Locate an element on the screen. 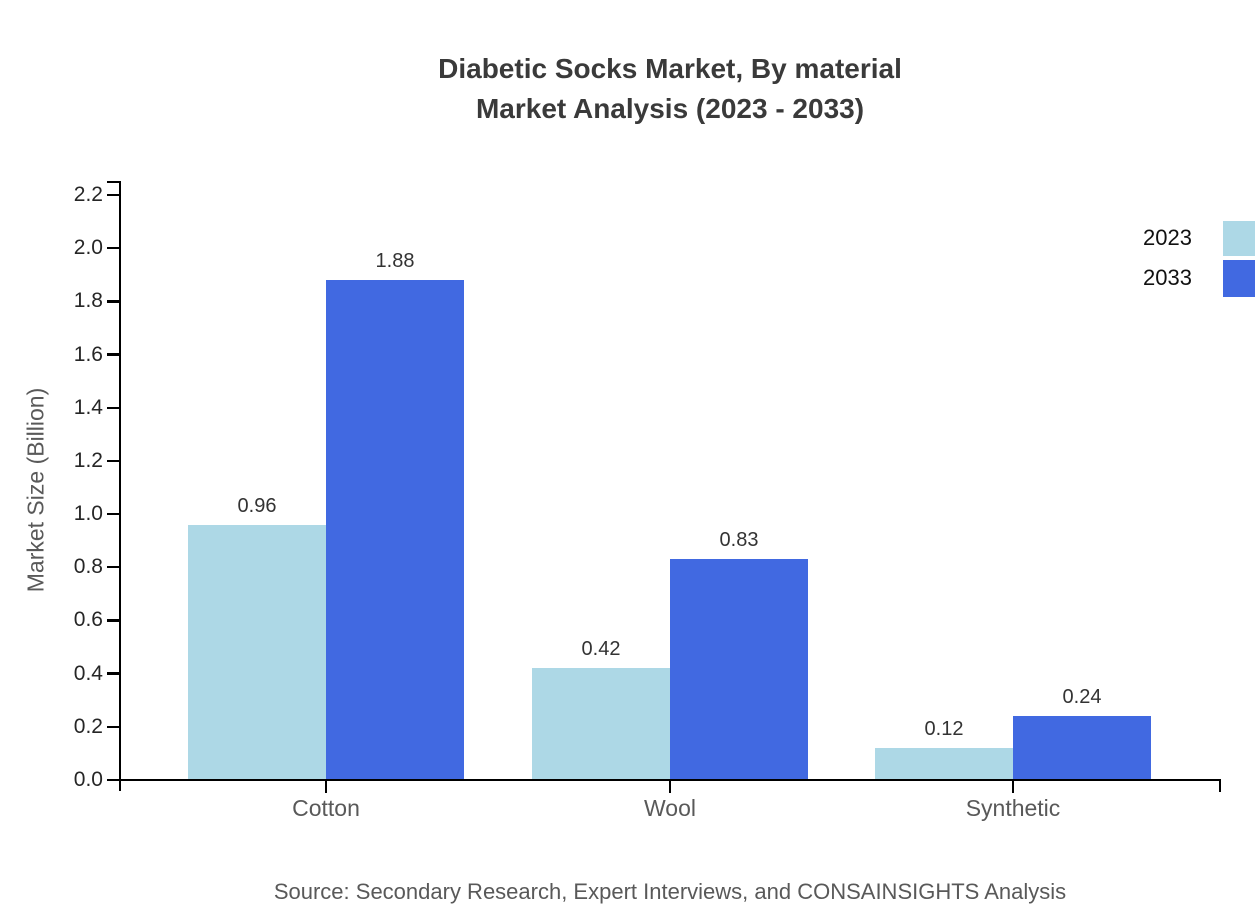 Image resolution: width=1260 pixels, height=920 pixels. bar-2033-cotton is located at coordinates (395, 530).